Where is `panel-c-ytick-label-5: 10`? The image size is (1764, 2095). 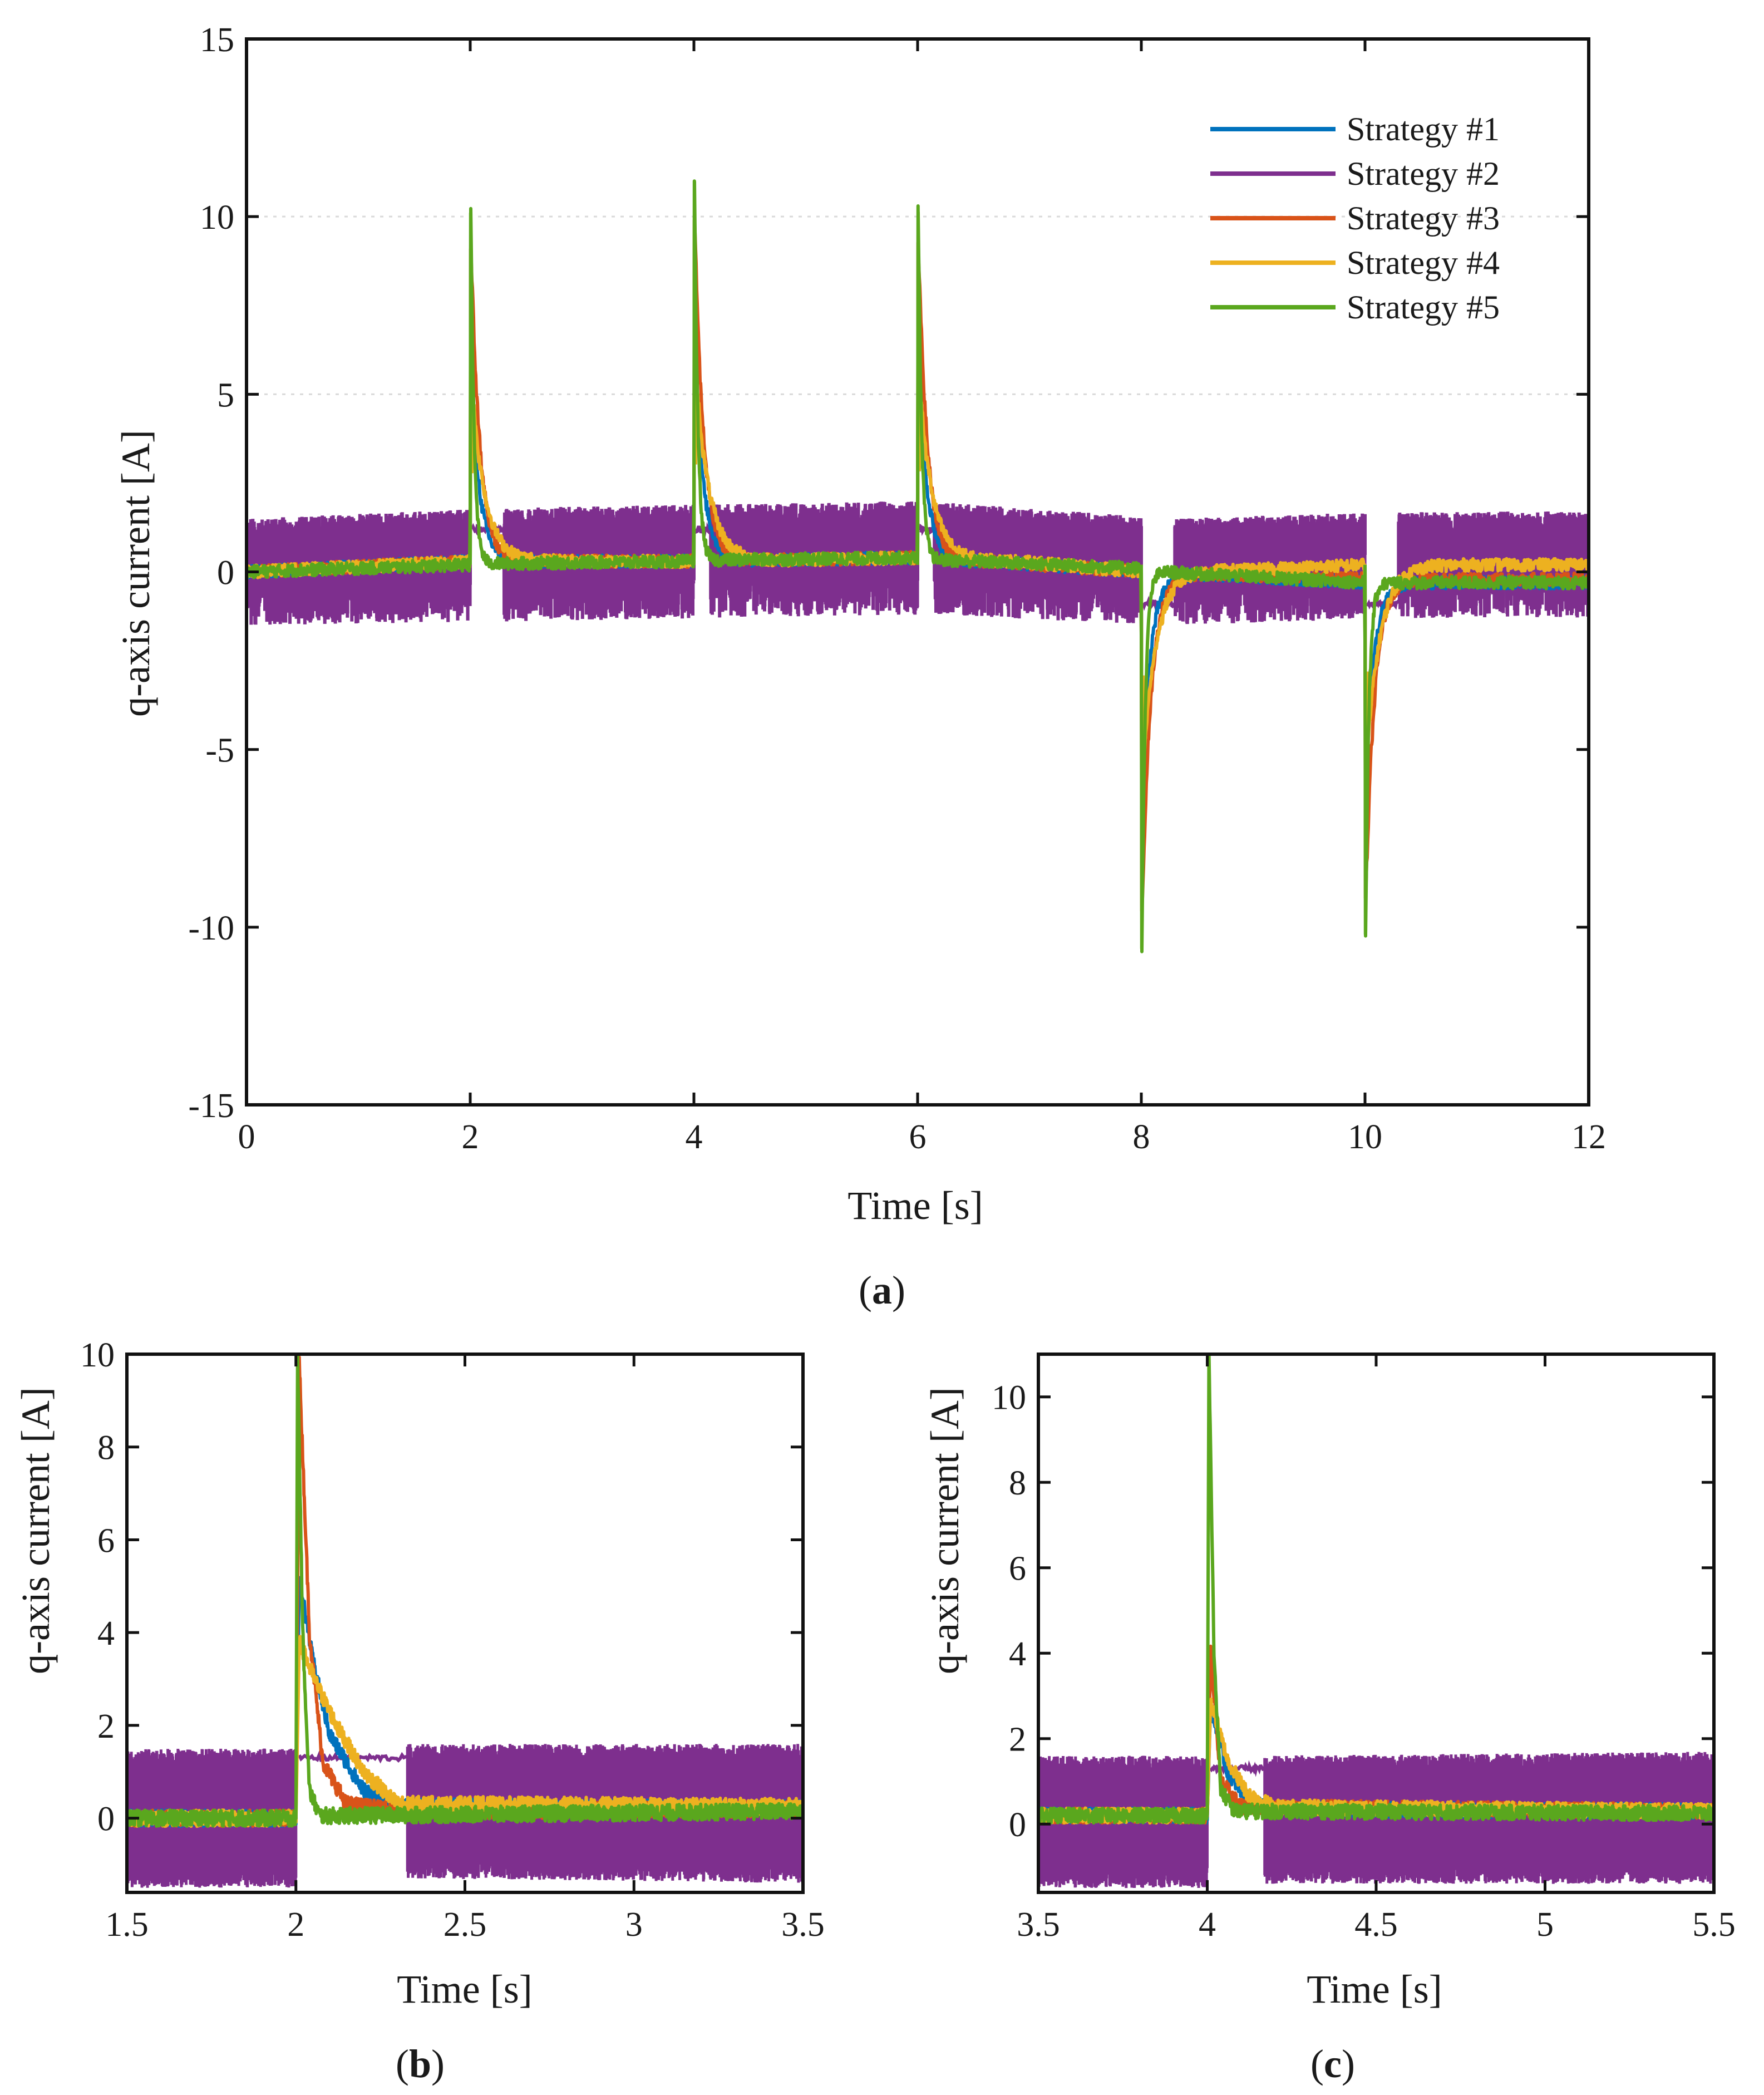 panel-c-ytick-label-5: 10 is located at coordinates (1009, 1398).